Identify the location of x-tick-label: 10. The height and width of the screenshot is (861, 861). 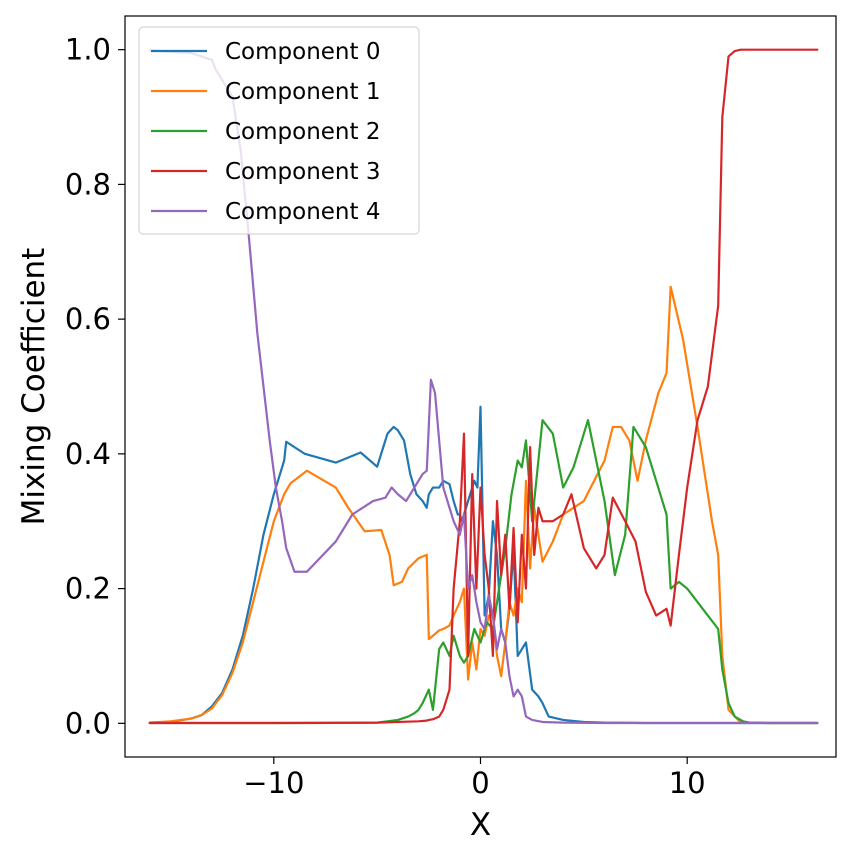
(687, 783).